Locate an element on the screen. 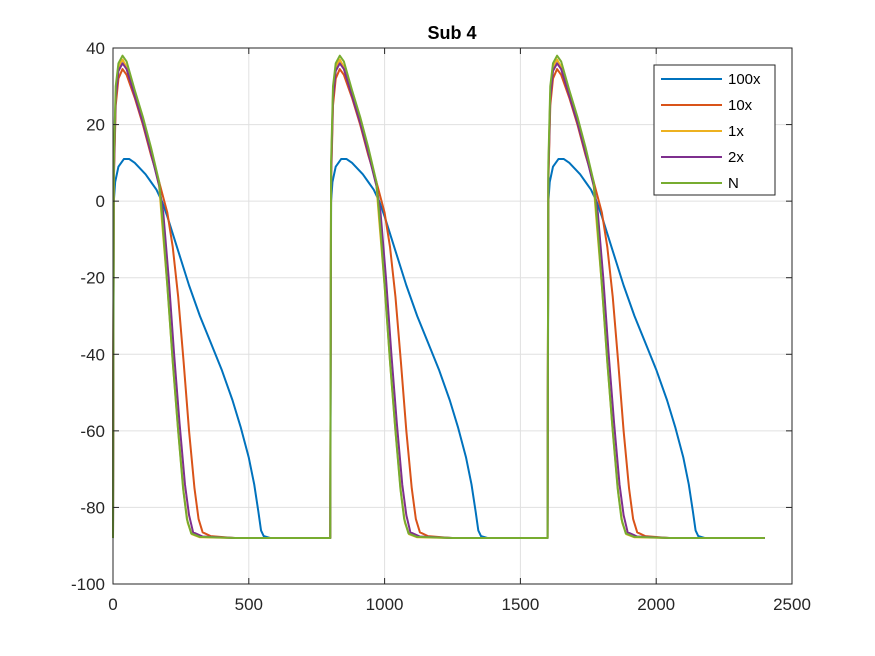 Image resolution: width=875 pixels, height=656 pixels. legend-label-100x: 100x is located at coordinates (744, 79).